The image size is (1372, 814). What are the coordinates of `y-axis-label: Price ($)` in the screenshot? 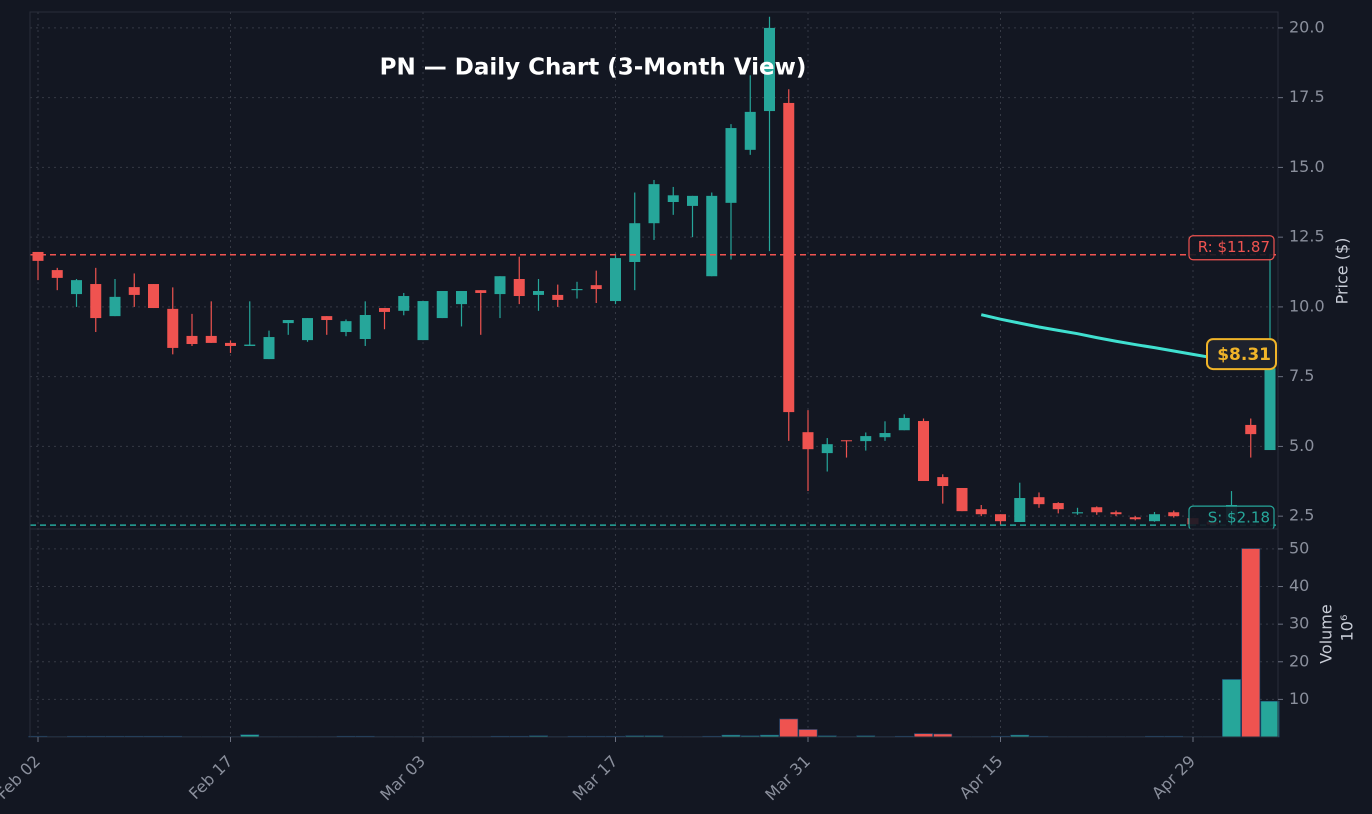 It's located at (1342, 271).